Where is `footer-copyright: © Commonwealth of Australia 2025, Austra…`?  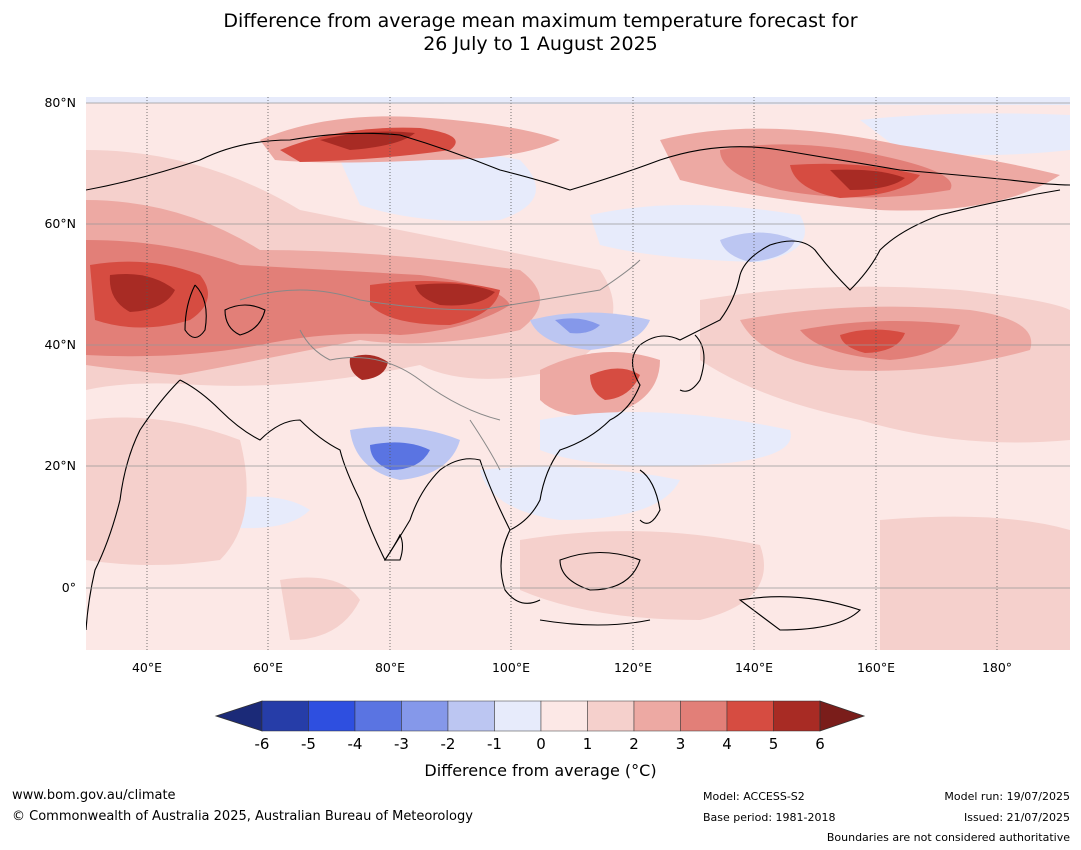
footer-copyright: © Commonwealth of Australia 2025, Austra… is located at coordinates (242, 816).